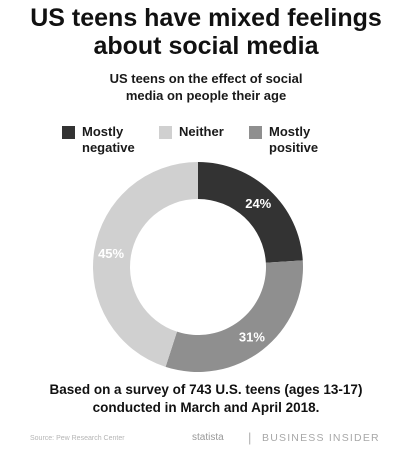 This screenshot has width=412, height=456. I want to click on legend-label-neither: Neither, so click(215, 132).